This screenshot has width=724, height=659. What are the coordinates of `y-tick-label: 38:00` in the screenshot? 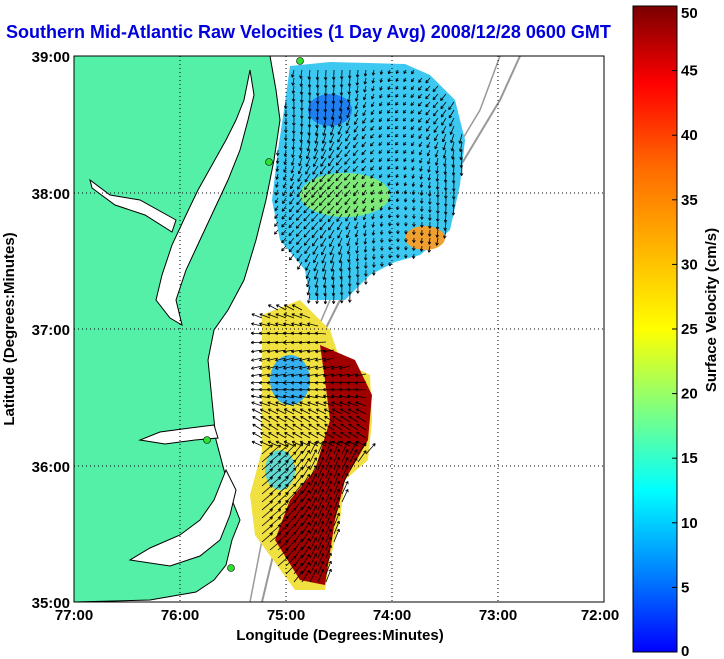 It's located at (51, 194).